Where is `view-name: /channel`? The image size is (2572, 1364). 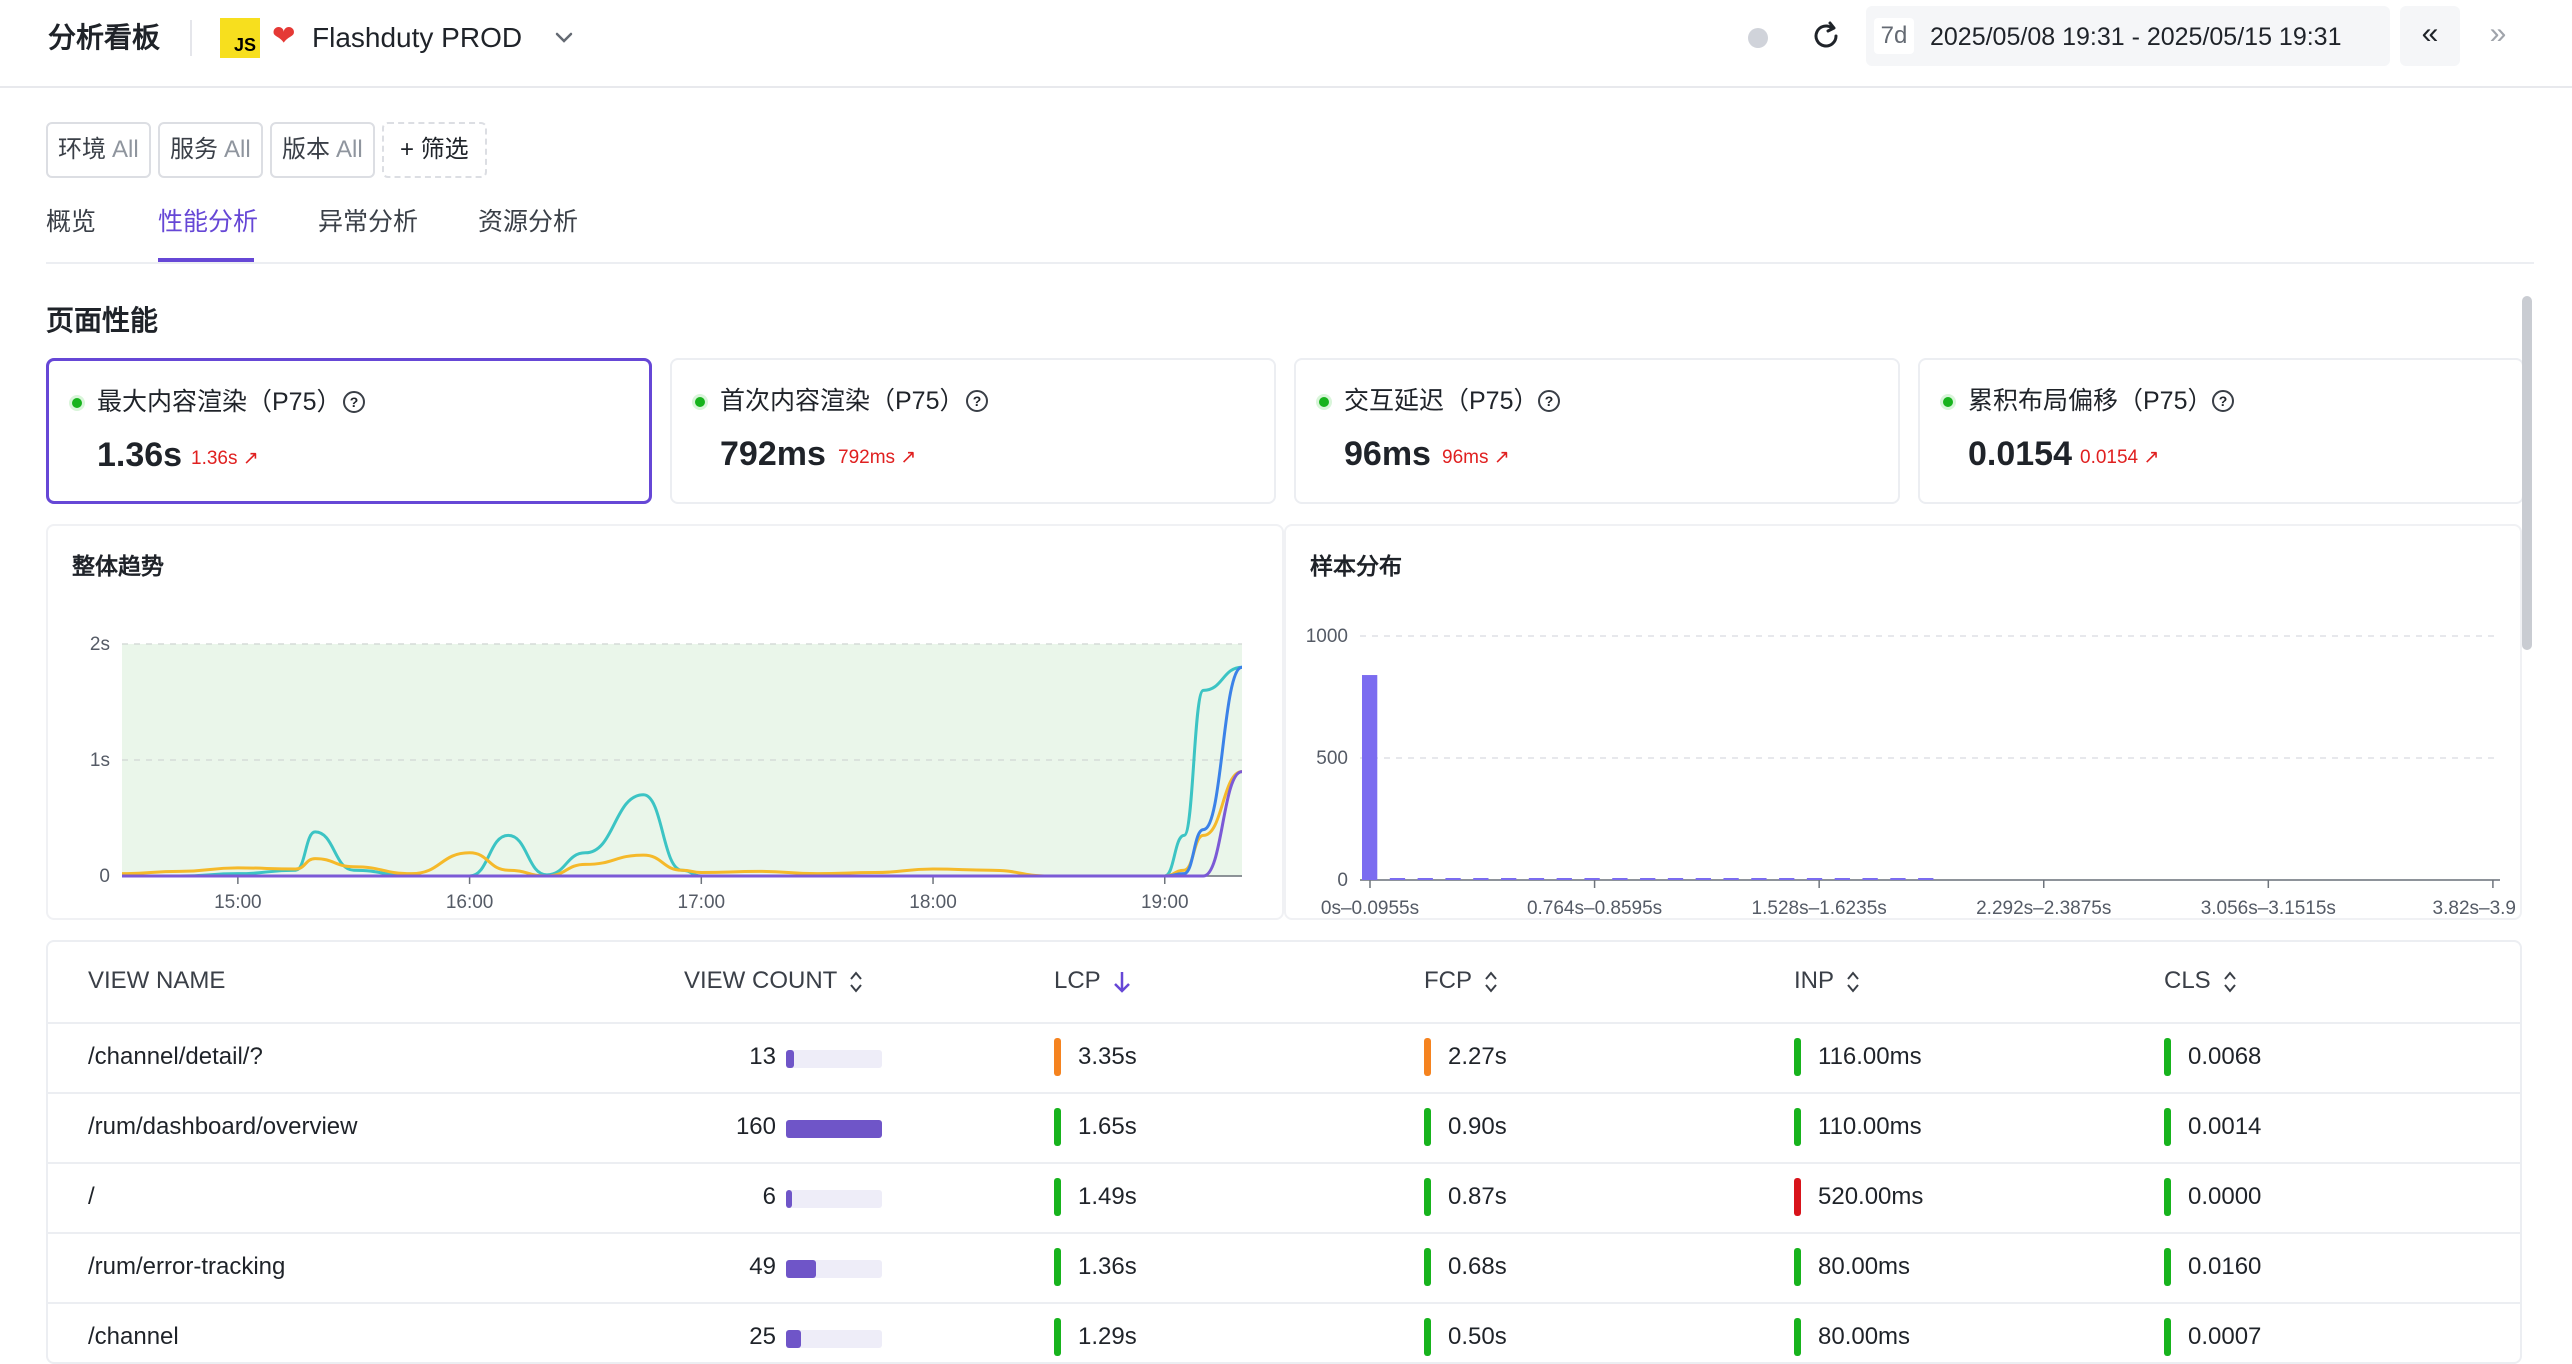
view-name: /channel is located at coordinates (133, 1336).